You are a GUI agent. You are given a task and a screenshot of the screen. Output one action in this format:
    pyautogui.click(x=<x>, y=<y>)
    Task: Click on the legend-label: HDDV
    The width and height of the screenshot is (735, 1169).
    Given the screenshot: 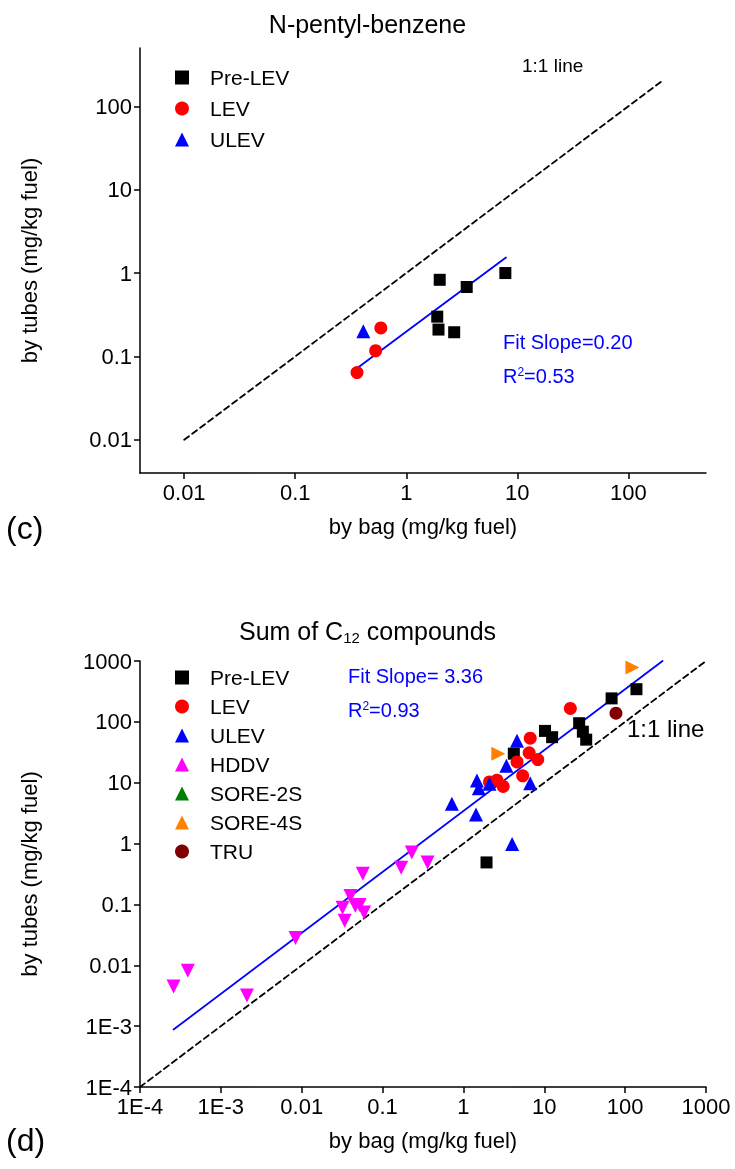 What is the action you would take?
    pyautogui.click(x=240, y=764)
    